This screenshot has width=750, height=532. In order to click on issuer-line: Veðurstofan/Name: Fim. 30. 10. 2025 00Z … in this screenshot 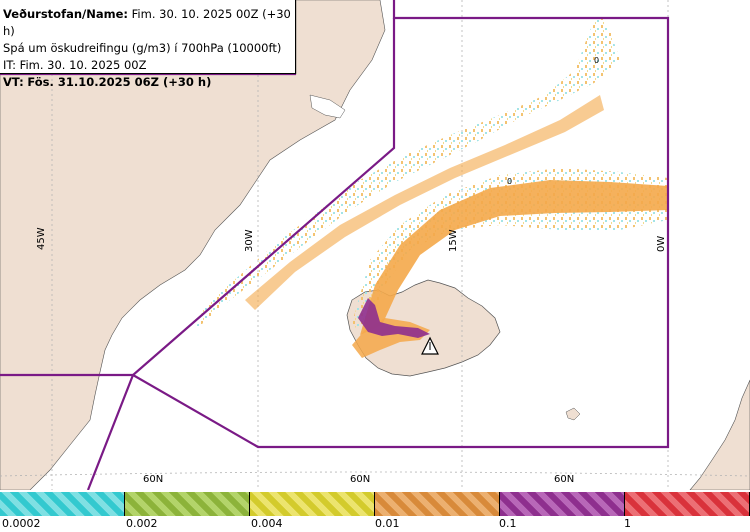, I will do `click(149, 23)`.